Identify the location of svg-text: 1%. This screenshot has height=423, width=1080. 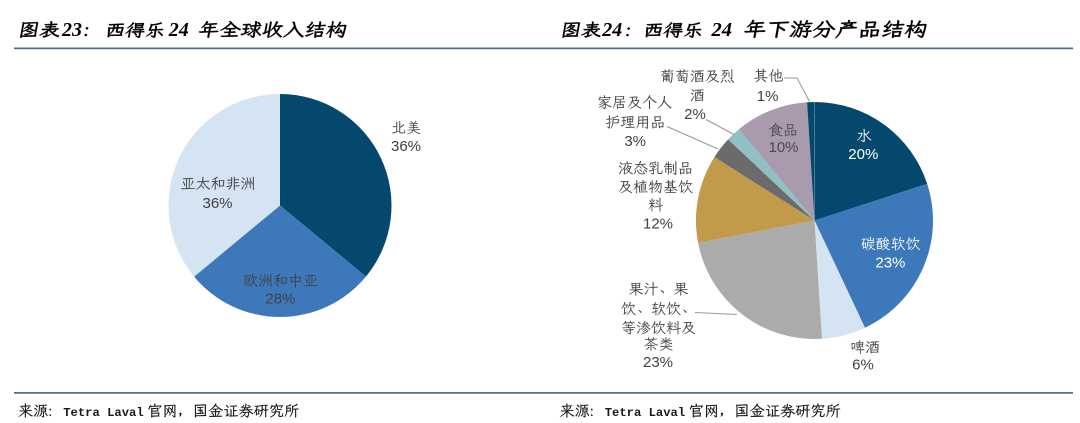
(768, 96).